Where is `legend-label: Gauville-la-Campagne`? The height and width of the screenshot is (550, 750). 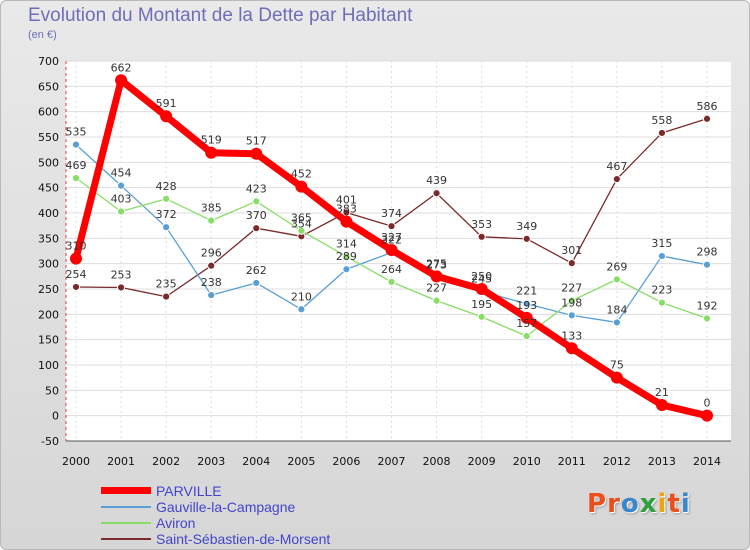 legend-label: Gauville-la-Campagne is located at coordinates (226, 507).